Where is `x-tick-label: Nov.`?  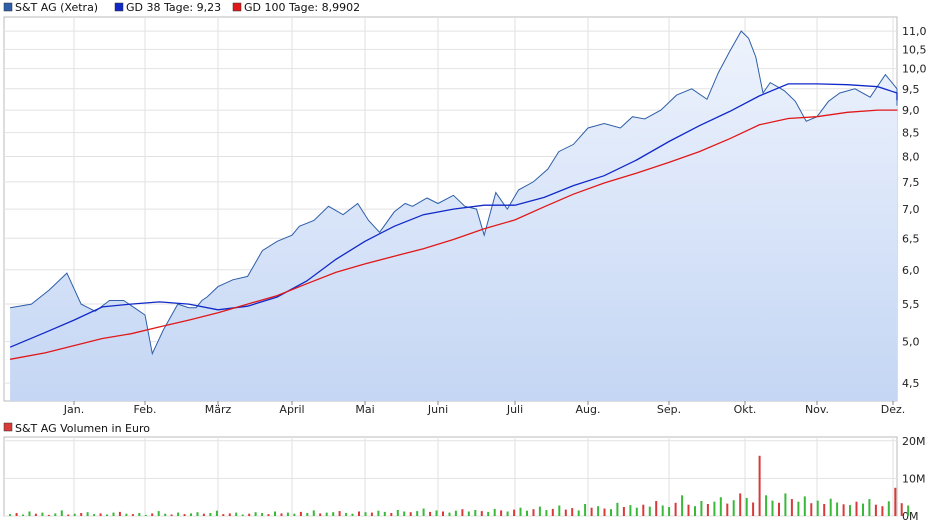 x-tick-label: Nov. is located at coordinates (817, 409).